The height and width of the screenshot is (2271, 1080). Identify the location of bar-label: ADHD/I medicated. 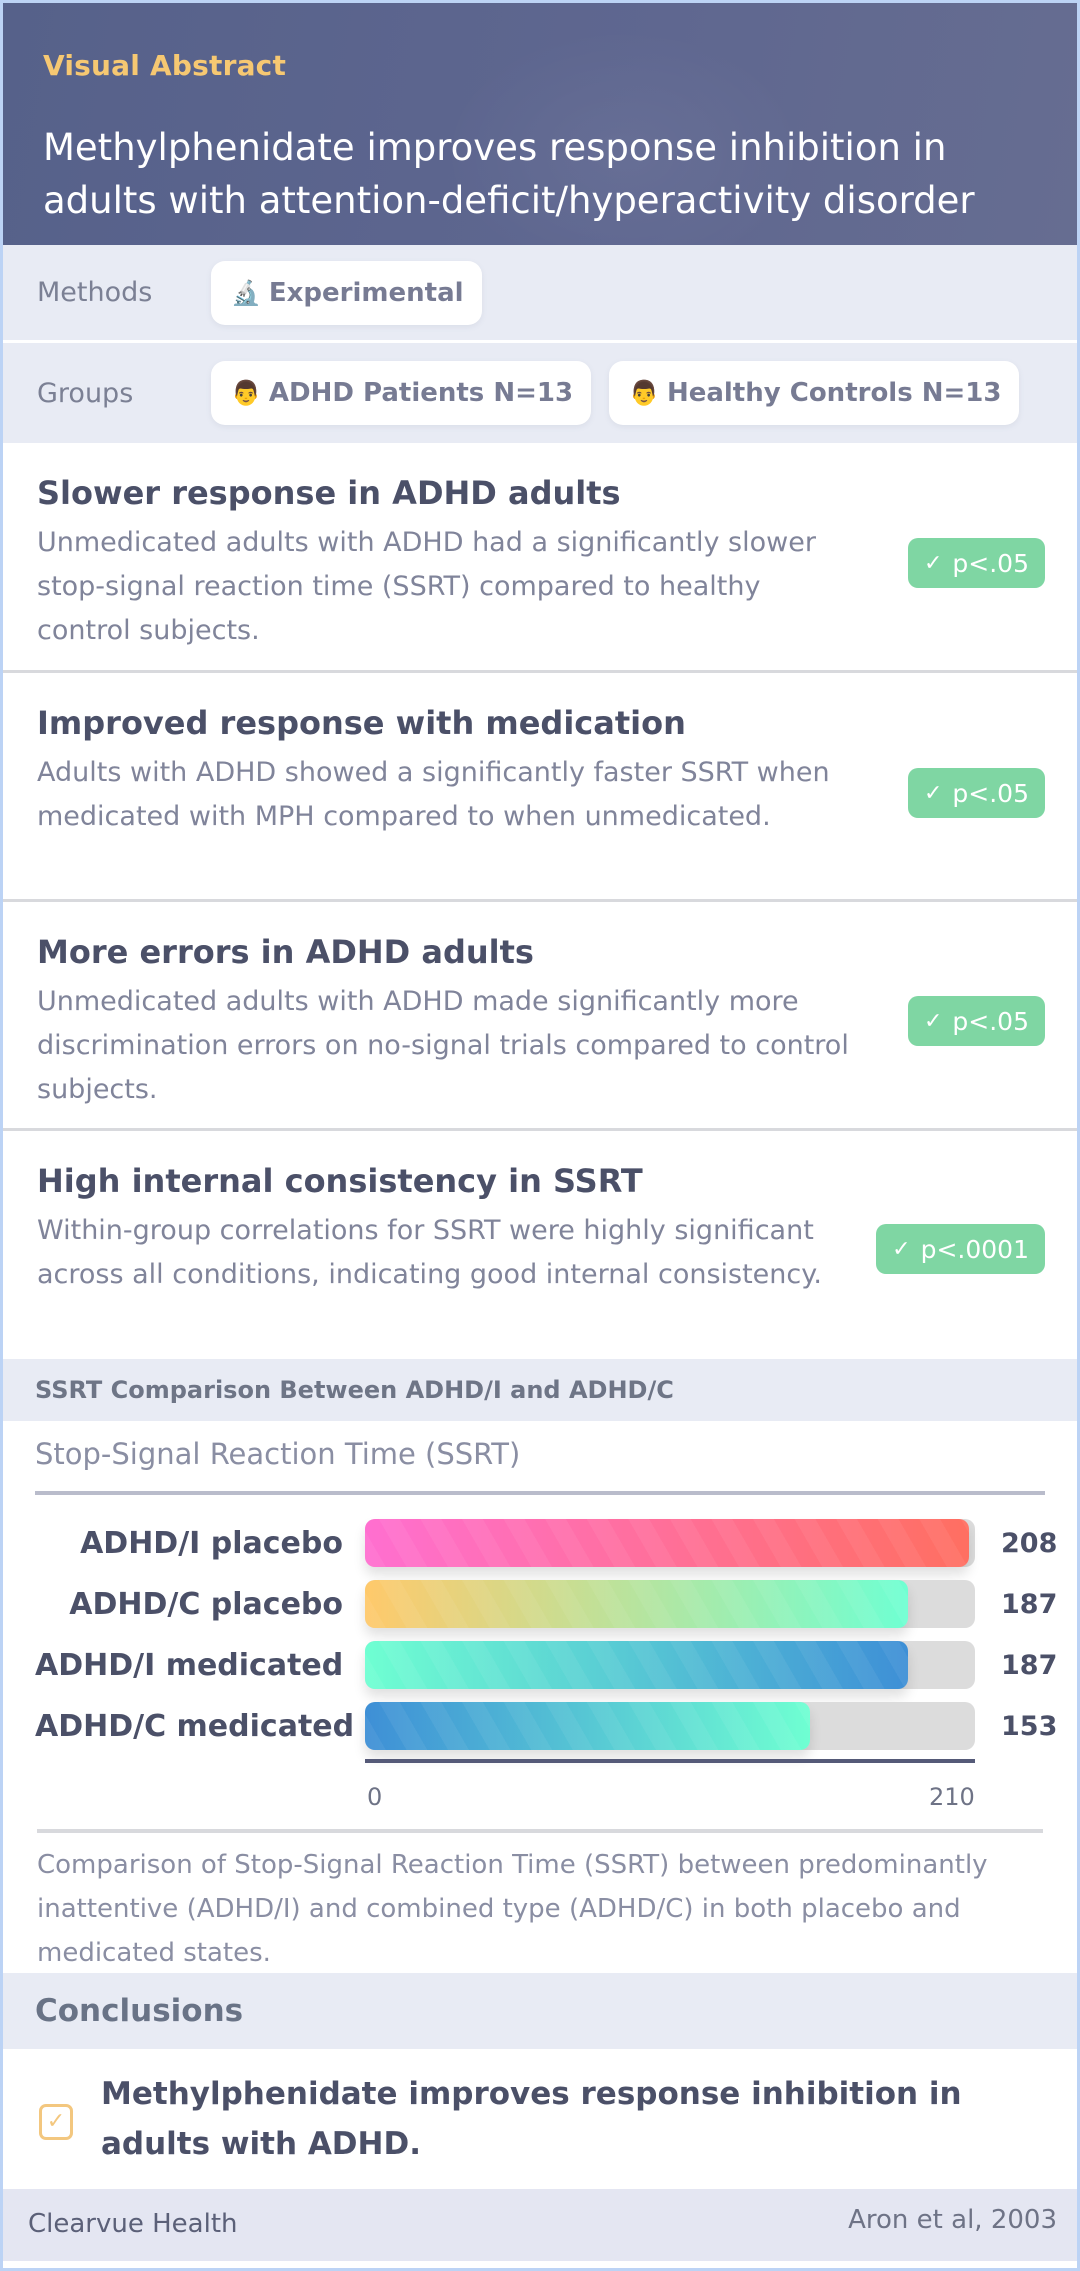
(189, 1665).